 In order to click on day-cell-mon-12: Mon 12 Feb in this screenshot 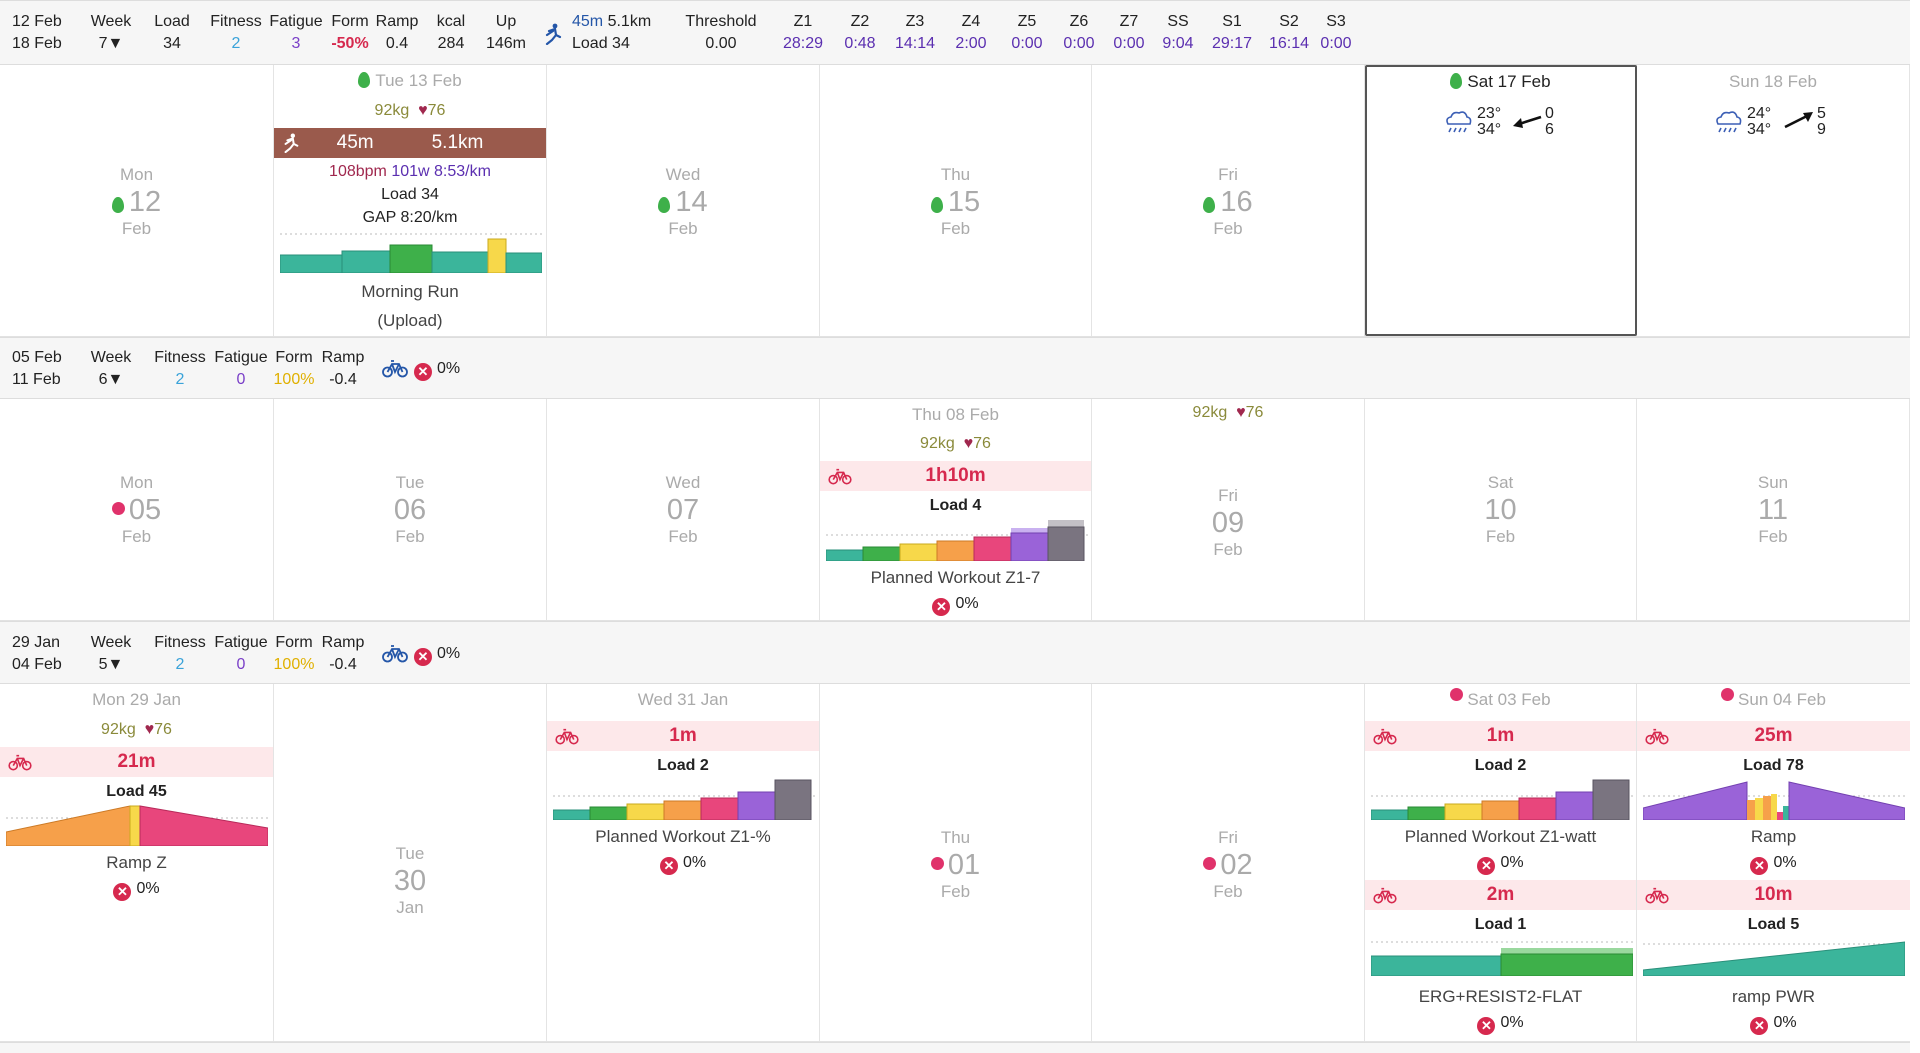, I will do `click(137, 200)`.